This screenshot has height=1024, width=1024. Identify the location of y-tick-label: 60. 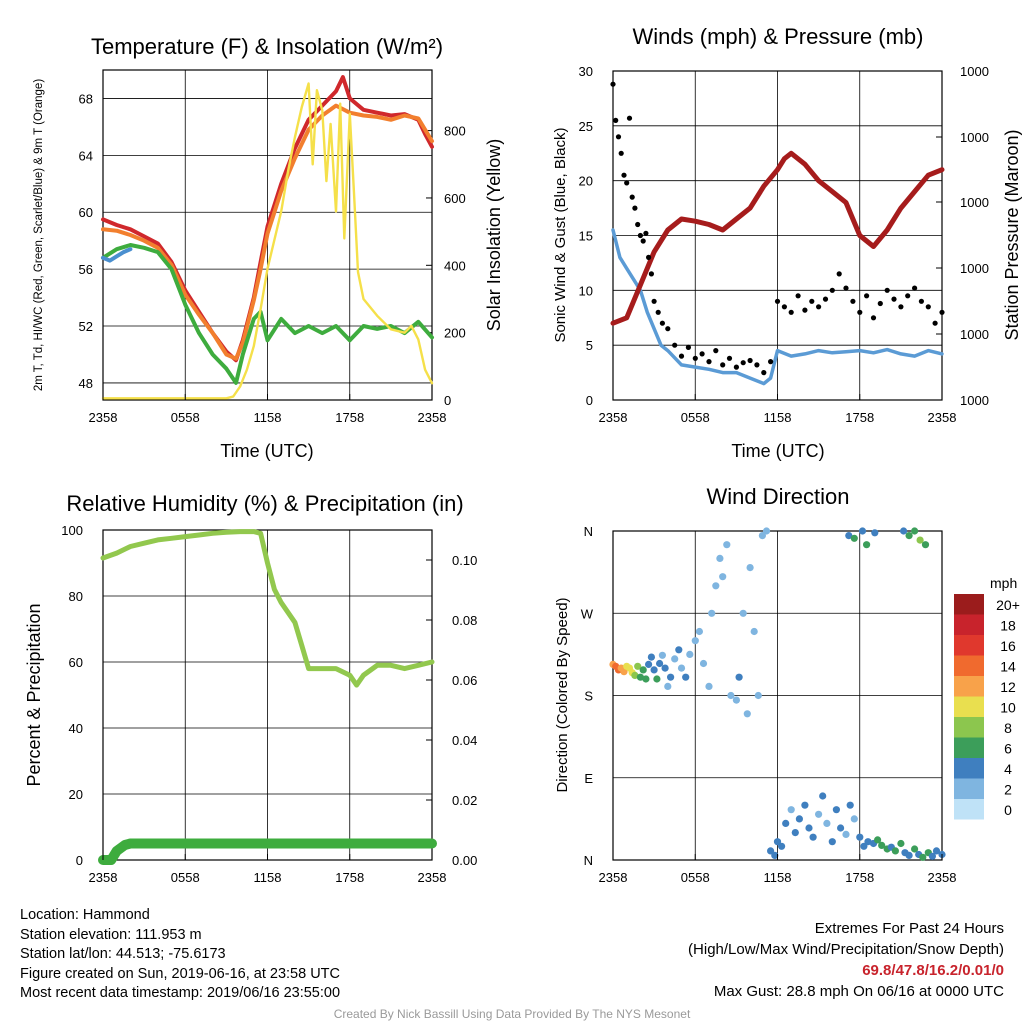
(86, 212).